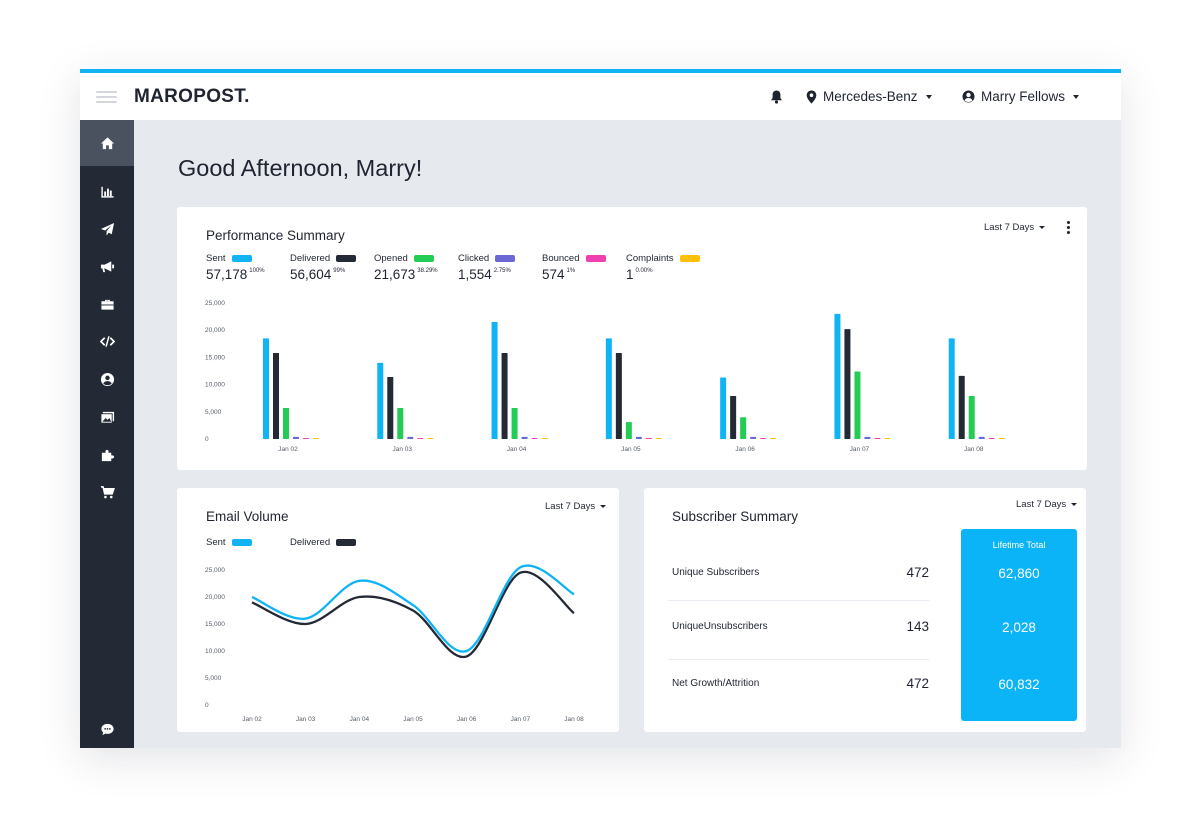 The width and height of the screenshot is (1200, 837). Describe the element at coordinates (800, 627) in the screenshot. I see `unique-unsubscribers-row: UniqueUnsubscribers 143` at that location.